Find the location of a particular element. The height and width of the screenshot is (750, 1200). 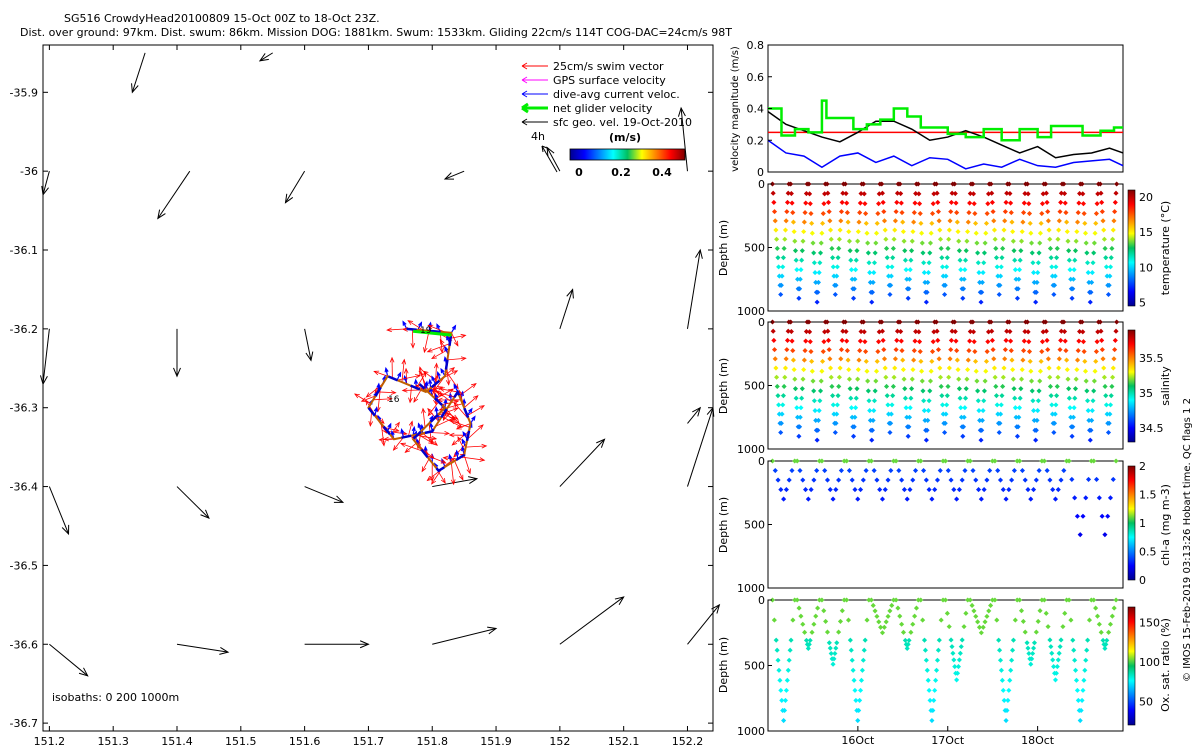

salinity-colorbar-ticks: 34.5 35 35.5 is located at coordinates (1151, 393).